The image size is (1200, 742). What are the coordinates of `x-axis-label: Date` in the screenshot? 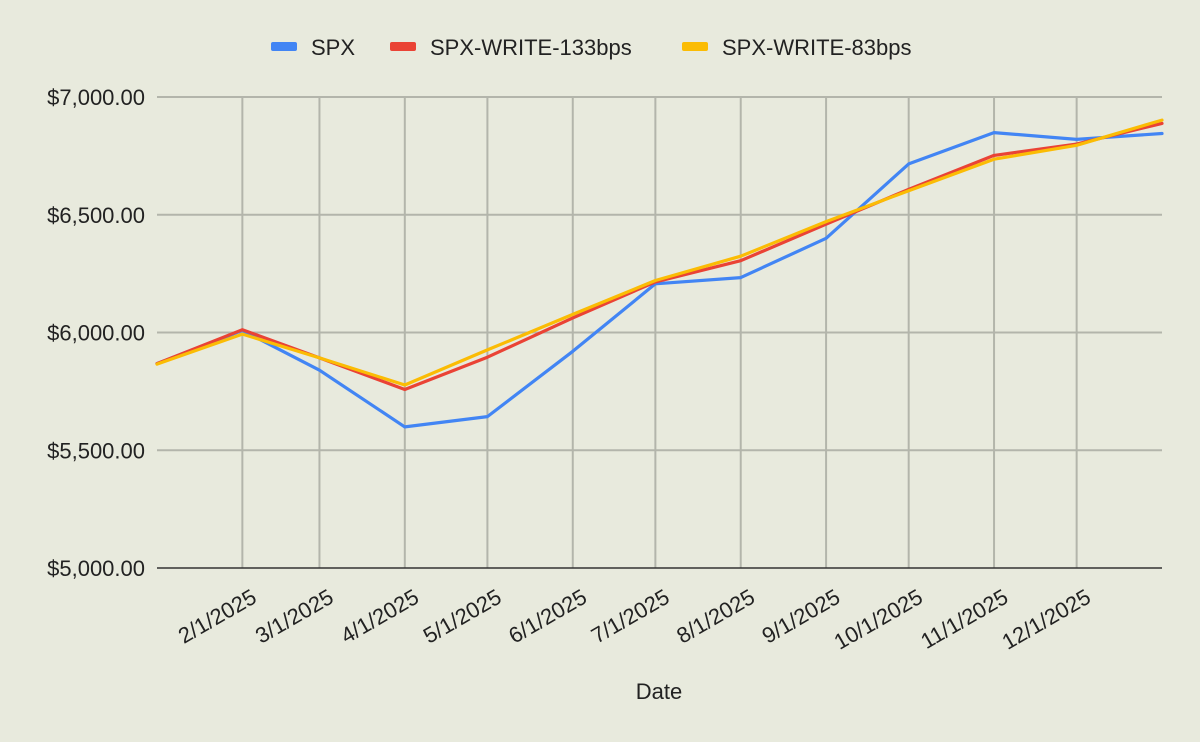 It's located at (659, 691).